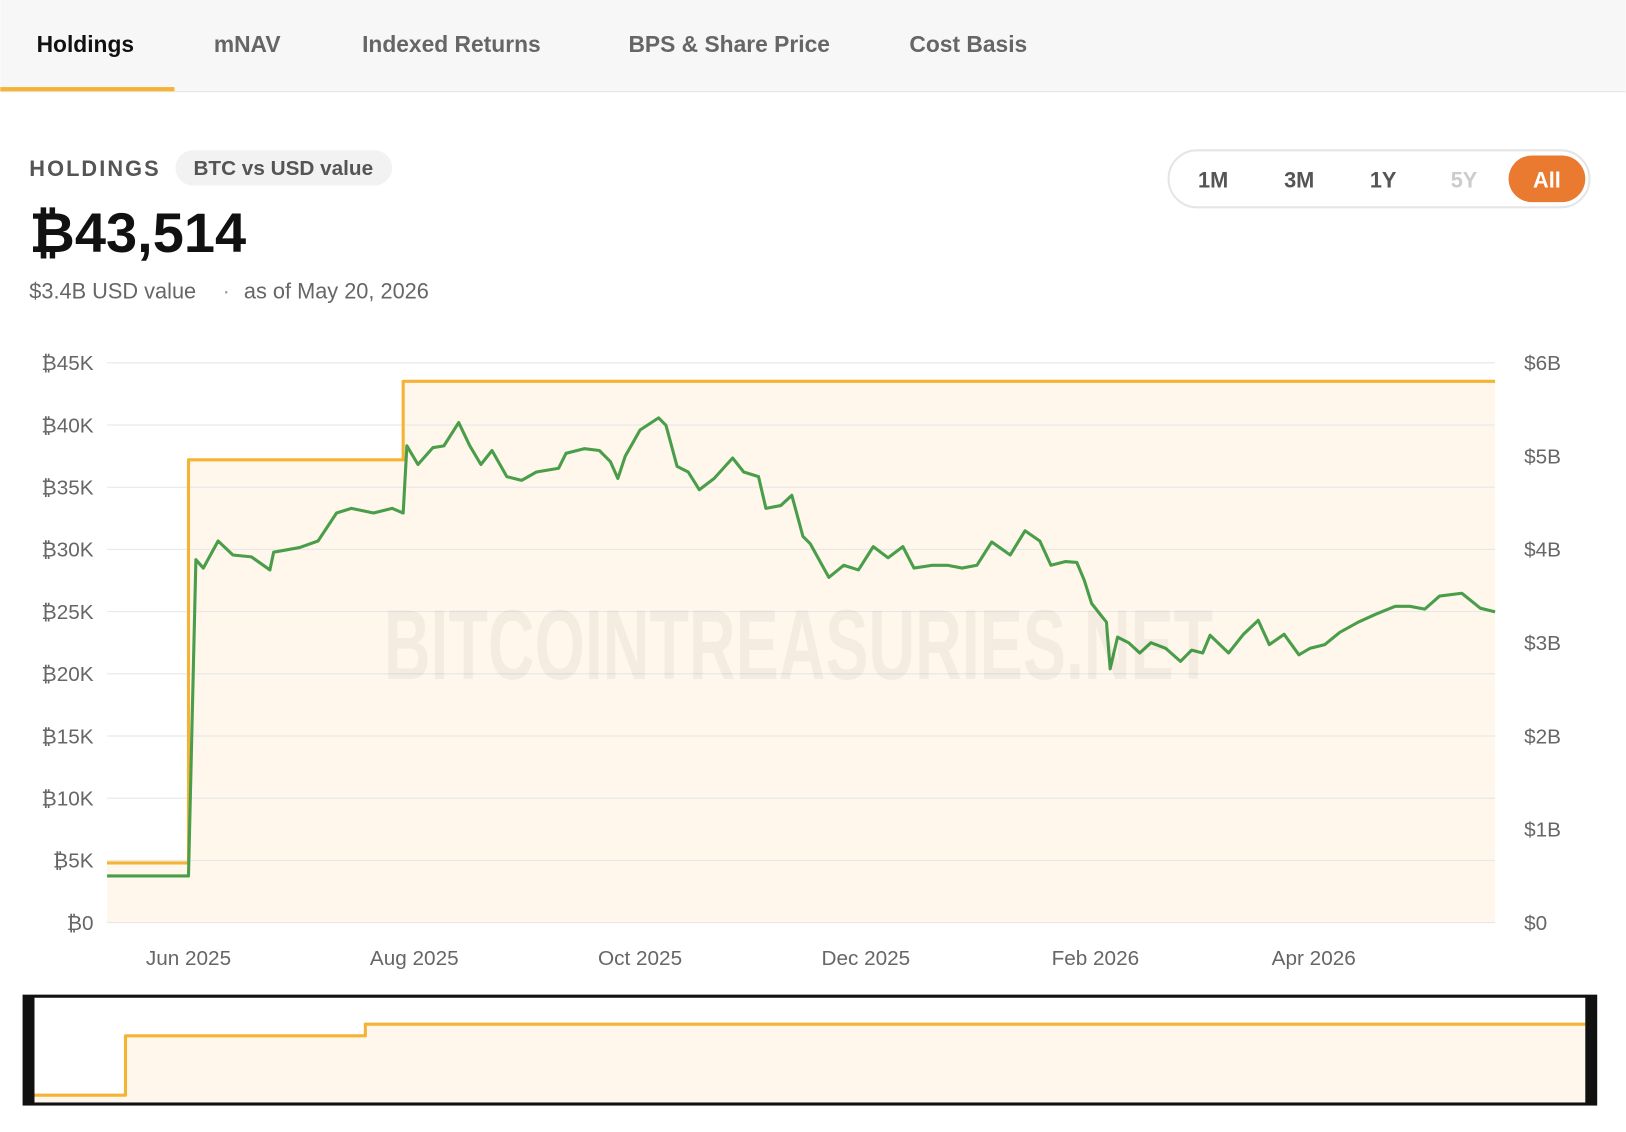 This screenshot has width=1626, height=1132. What do you see at coordinates (1542, 550) in the screenshot?
I see `y2-tick-label: $4B` at bounding box center [1542, 550].